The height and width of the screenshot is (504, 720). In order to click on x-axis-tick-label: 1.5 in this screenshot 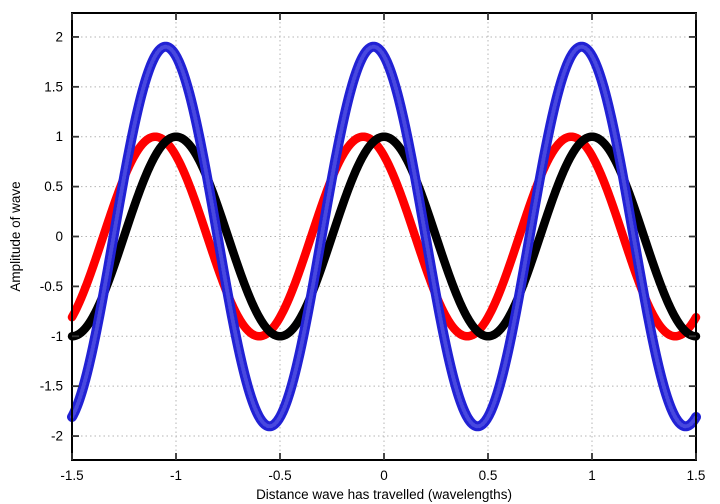, I will do `click(696, 475)`.